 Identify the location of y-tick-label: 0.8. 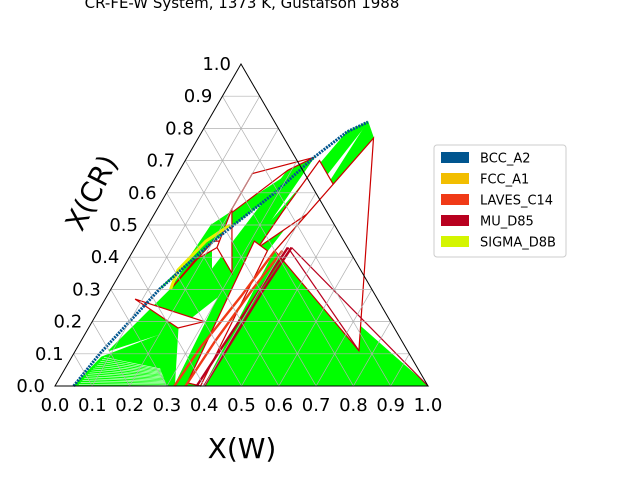
(179, 128).